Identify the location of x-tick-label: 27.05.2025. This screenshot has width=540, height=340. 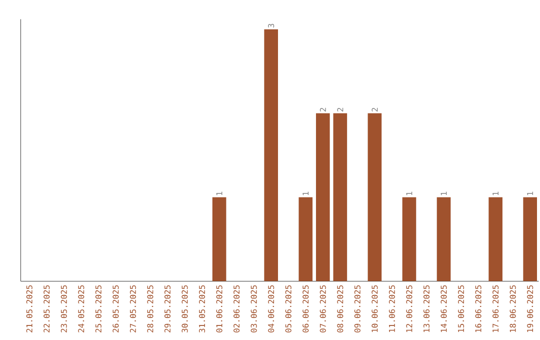
(133, 308).